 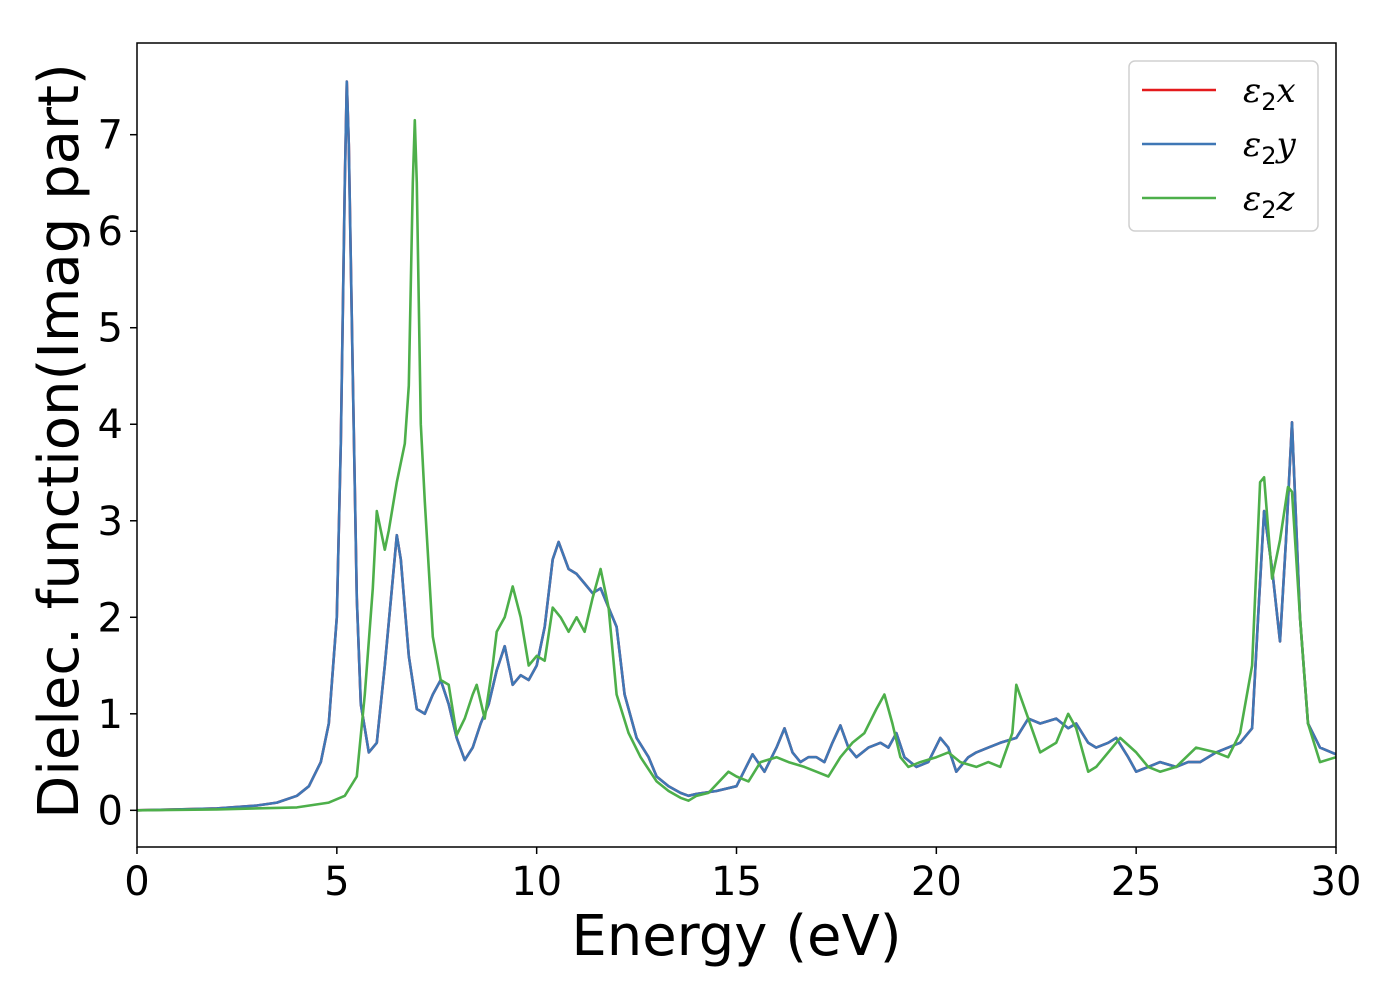 What do you see at coordinates (1269, 201) in the screenshot?
I see `legend-label-z: ε2z` at bounding box center [1269, 201].